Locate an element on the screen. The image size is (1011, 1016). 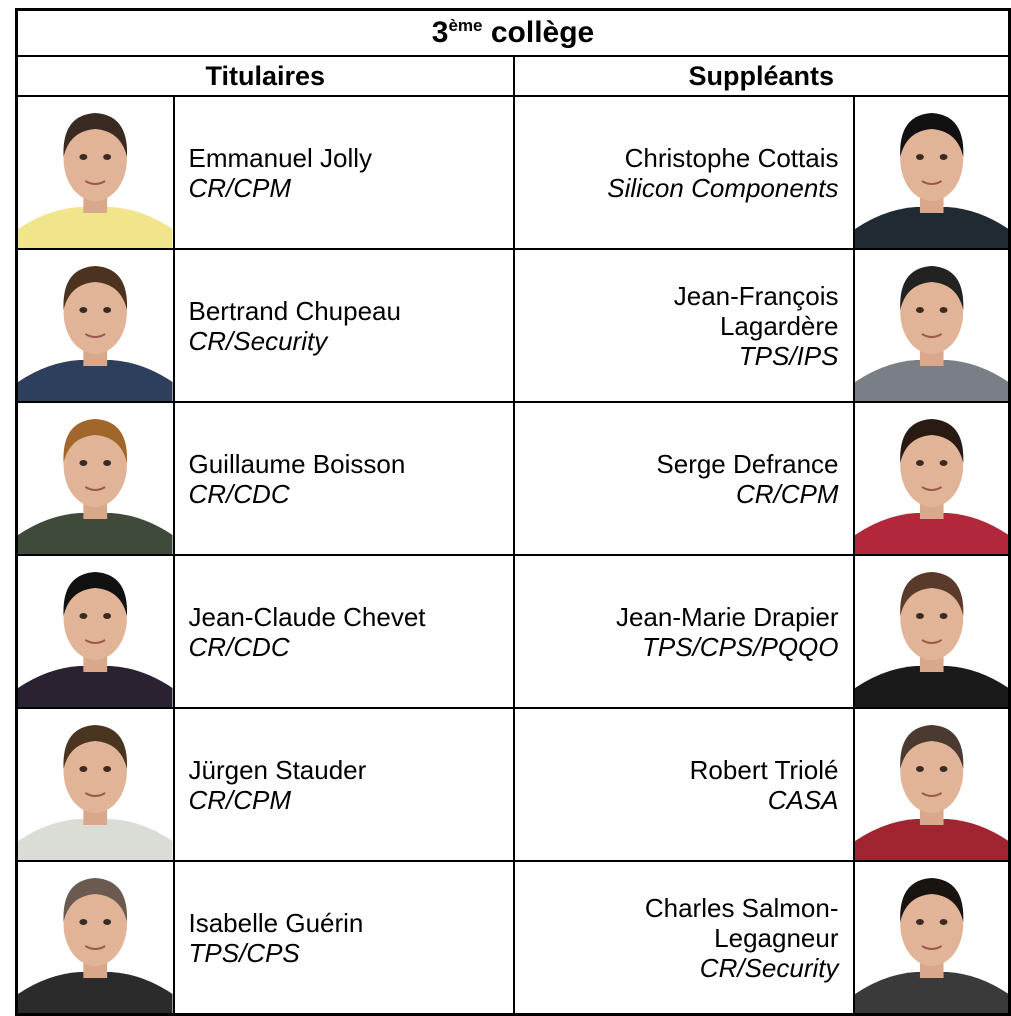
person-cell: Jean-François Lagardère TPS/IPS is located at coordinates (683, 325).